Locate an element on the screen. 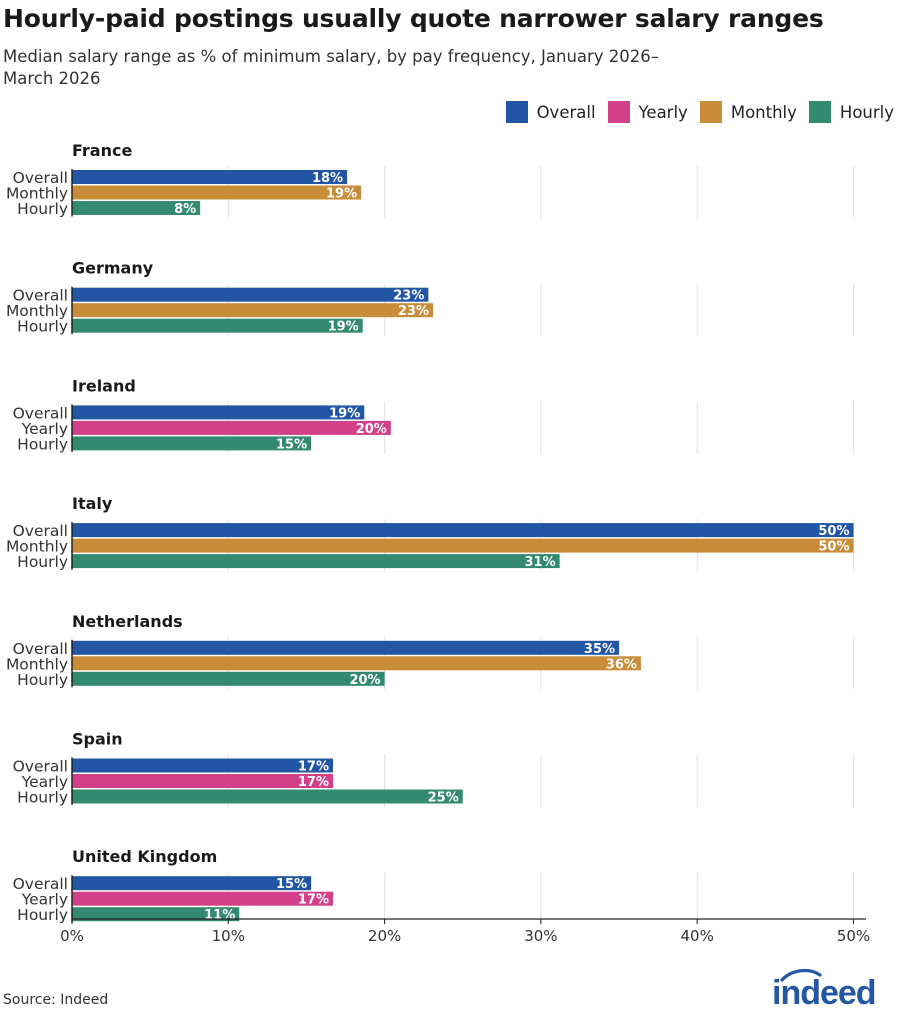  data-label: 25% is located at coordinates (443, 798).